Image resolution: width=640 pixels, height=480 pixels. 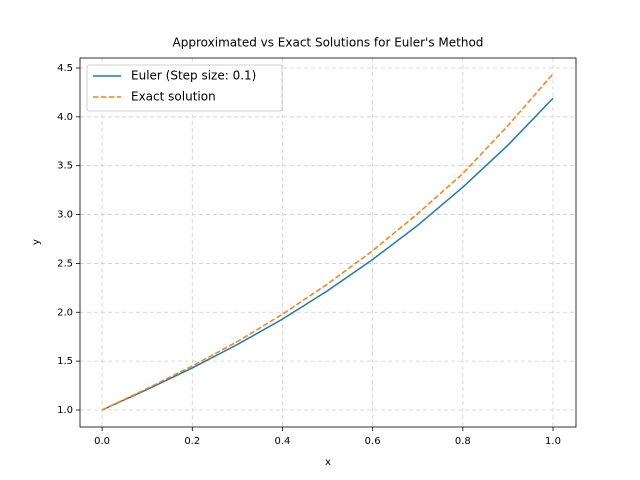 I want to click on x-tick-label: 0.8, so click(x=463, y=441).